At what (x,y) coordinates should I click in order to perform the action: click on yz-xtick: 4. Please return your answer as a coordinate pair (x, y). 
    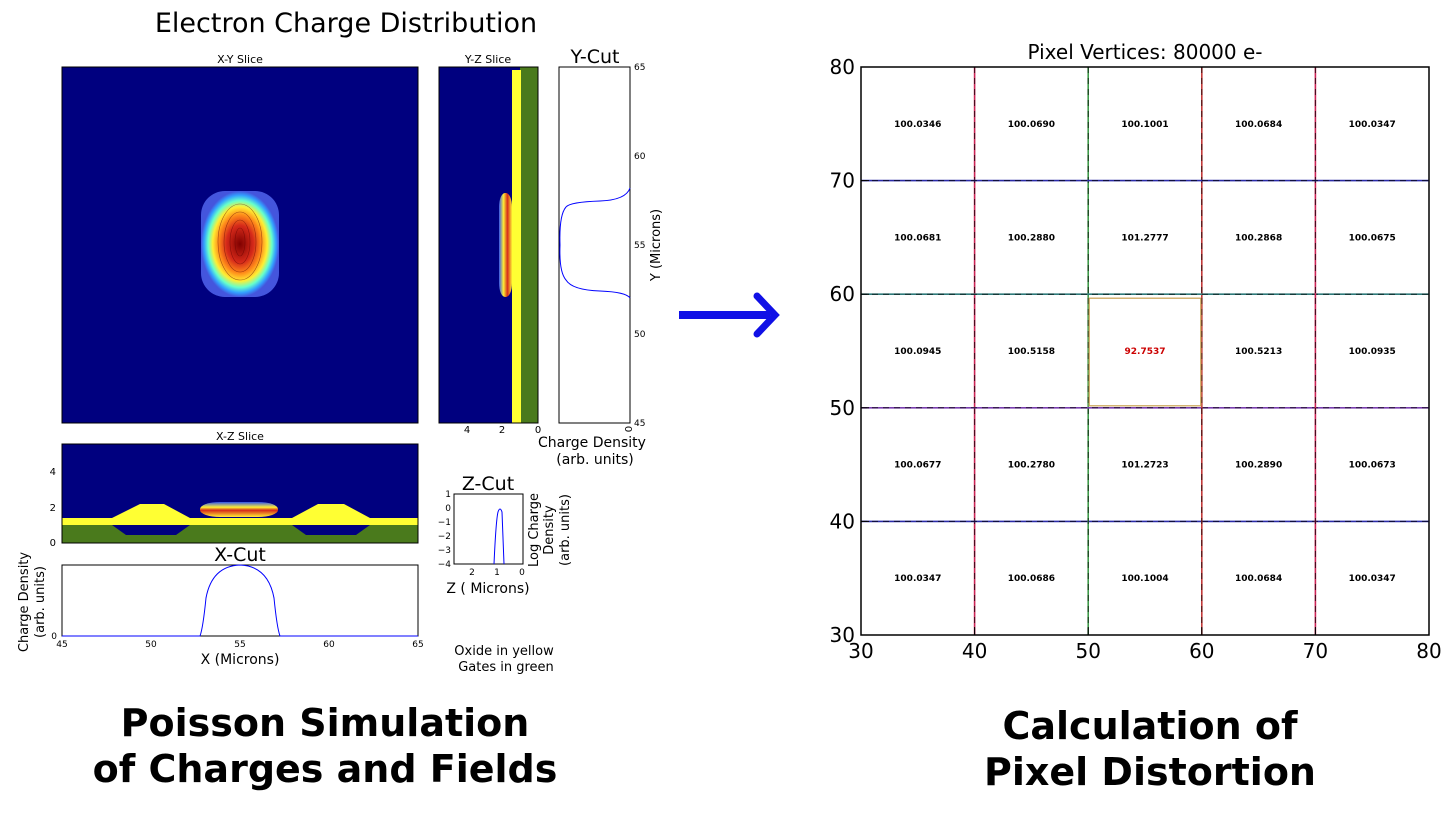
    Looking at the image, I should click on (467, 430).